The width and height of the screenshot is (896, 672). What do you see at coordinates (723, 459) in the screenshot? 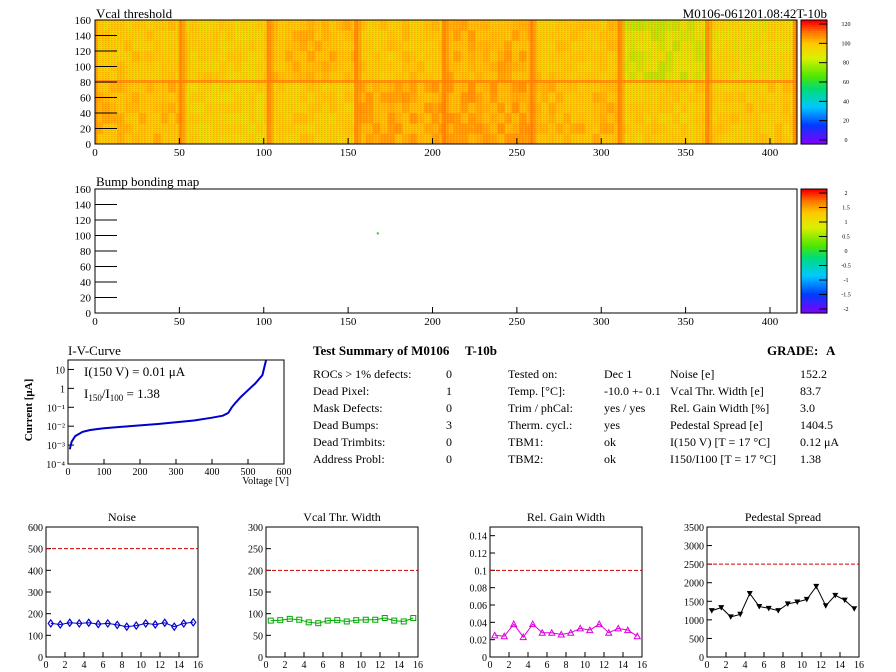
I see `result-label: I150/I100 [T = 17 °C]` at bounding box center [723, 459].